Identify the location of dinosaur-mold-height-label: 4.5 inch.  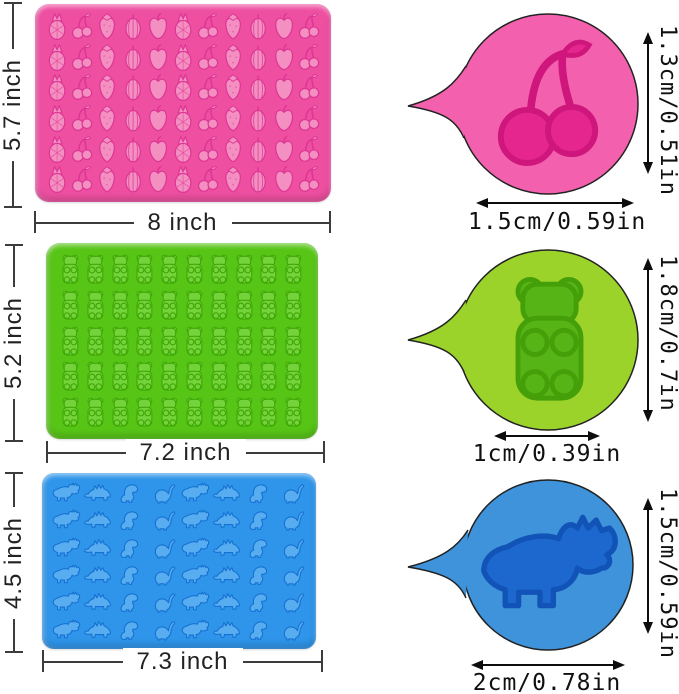
(14, 562).